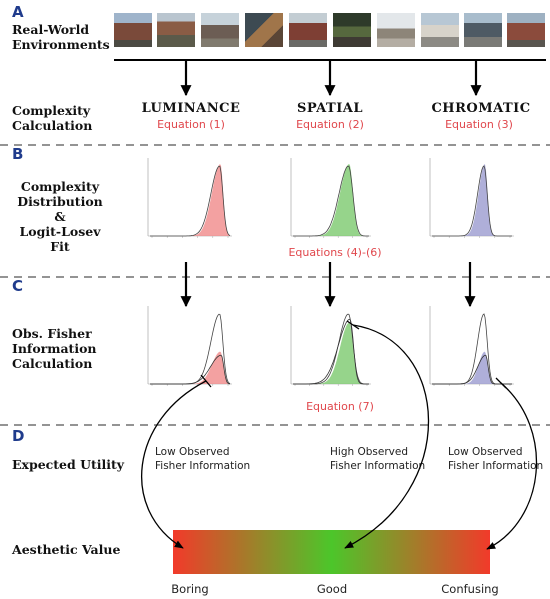  What do you see at coordinates (18, 154) in the screenshot?
I see `section-label-b: B` at bounding box center [18, 154].